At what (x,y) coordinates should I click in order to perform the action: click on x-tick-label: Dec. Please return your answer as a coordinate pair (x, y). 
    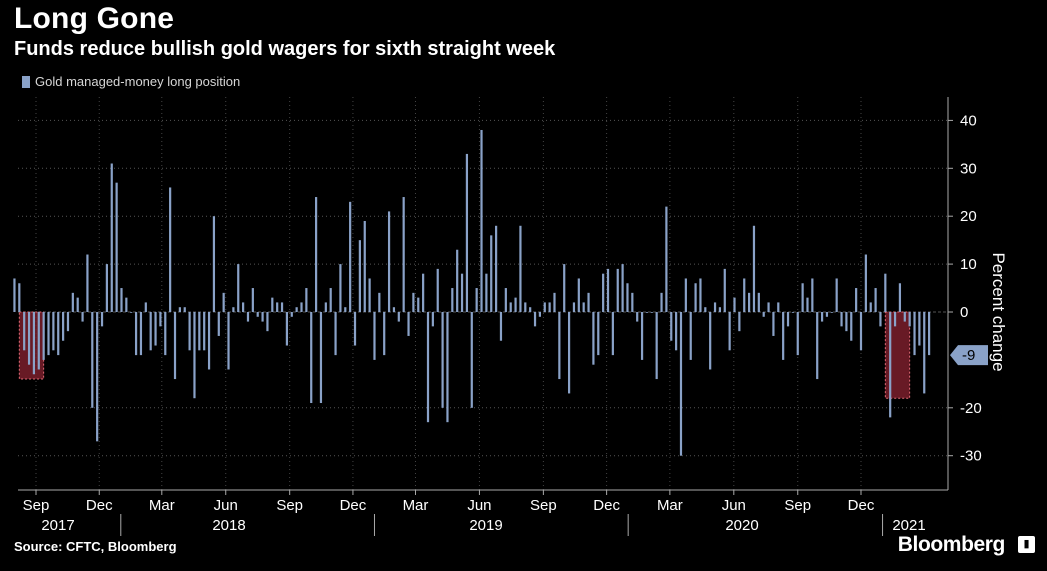
    Looking at the image, I should click on (353, 505).